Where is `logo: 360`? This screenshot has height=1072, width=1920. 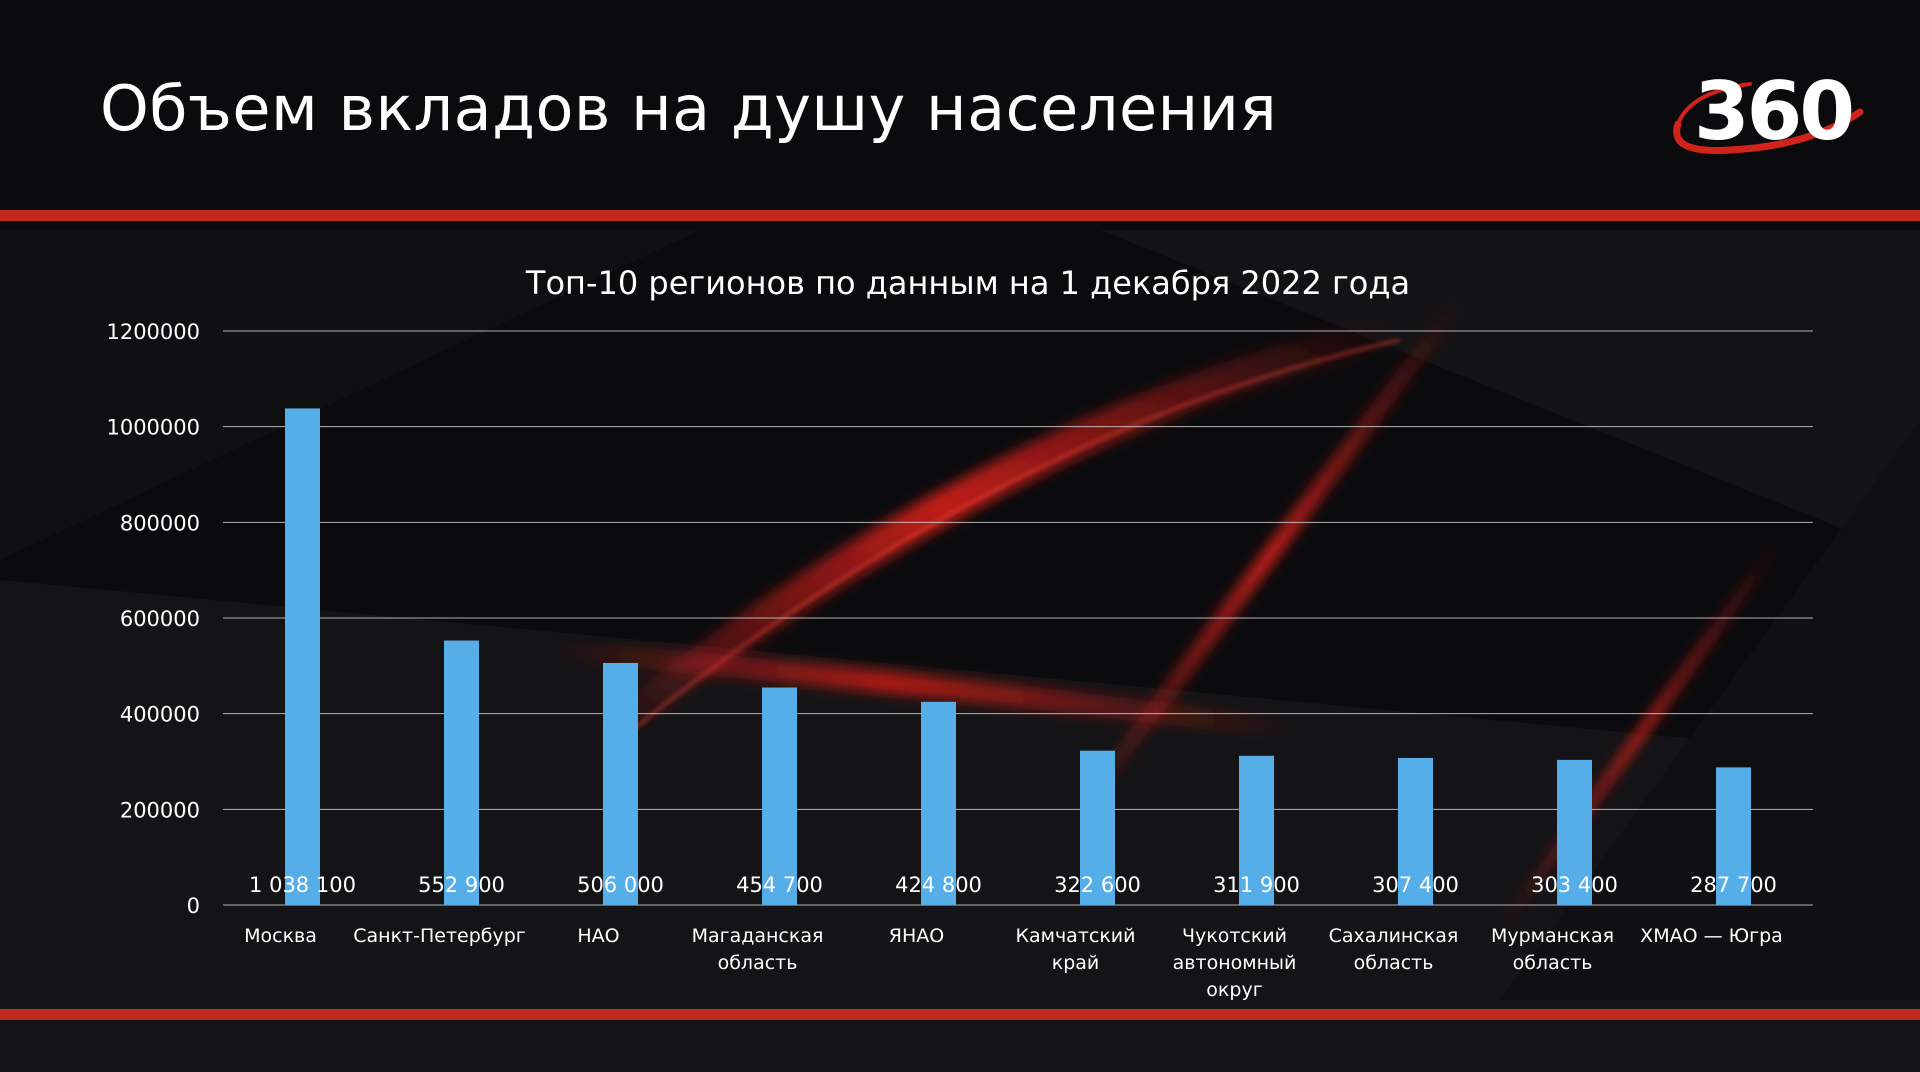 logo: 360 is located at coordinates (1765, 112).